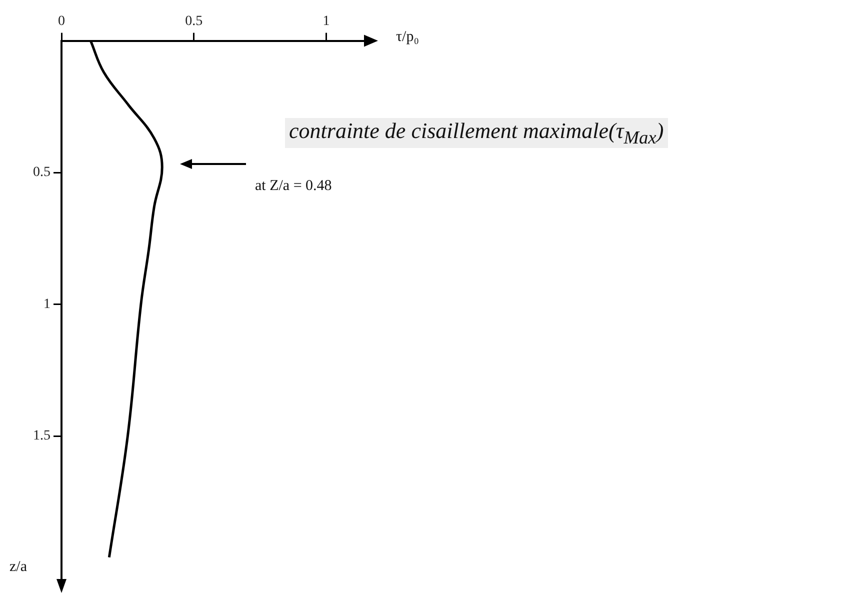  I want to click on y-tick-label: 1, so click(47, 304).